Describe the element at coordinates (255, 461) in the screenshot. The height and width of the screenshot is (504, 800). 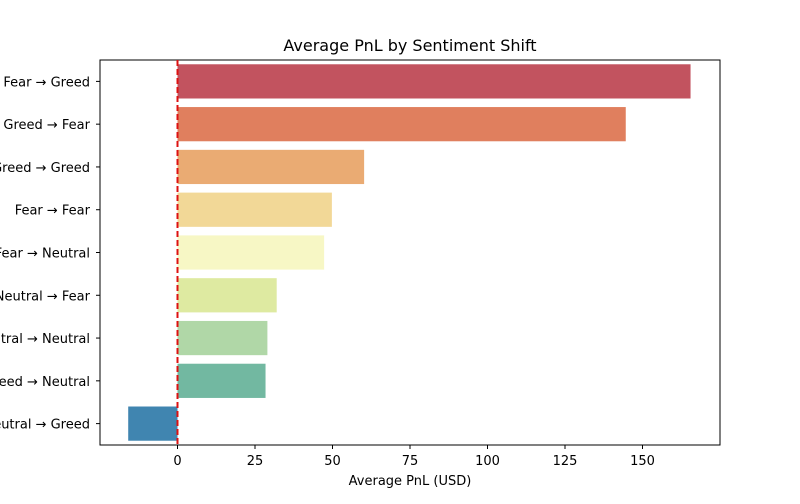
I see `x-tick-label: 25` at that location.